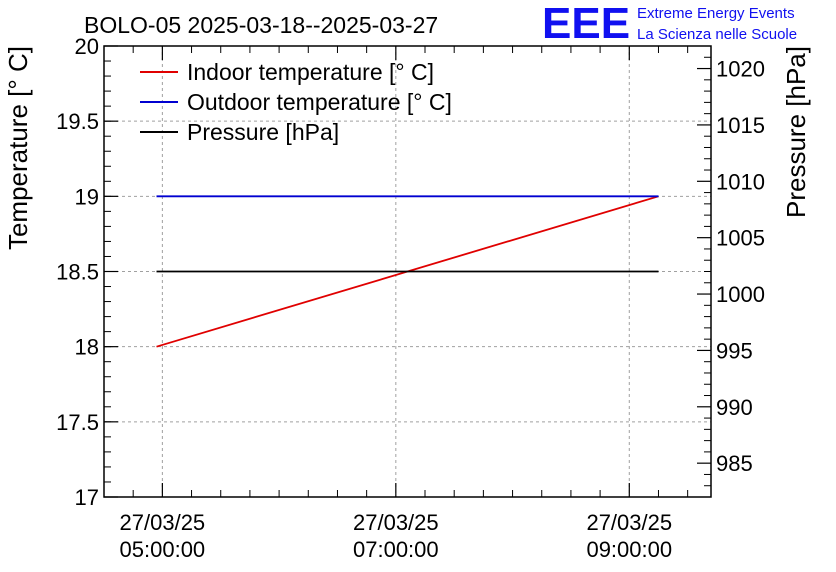 Image resolution: width=836 pixels, height=572 pixels. I want to click on x-tick-label-time: 07:00:00, so click(396, 549).